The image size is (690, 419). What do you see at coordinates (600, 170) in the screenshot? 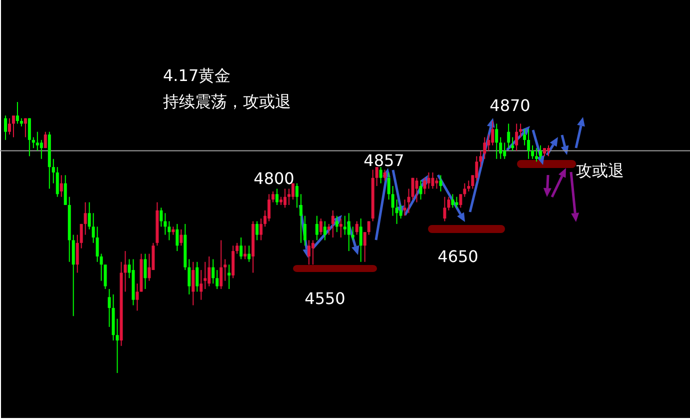
I see `text: 攻或退` at bounding box center [600, 170].